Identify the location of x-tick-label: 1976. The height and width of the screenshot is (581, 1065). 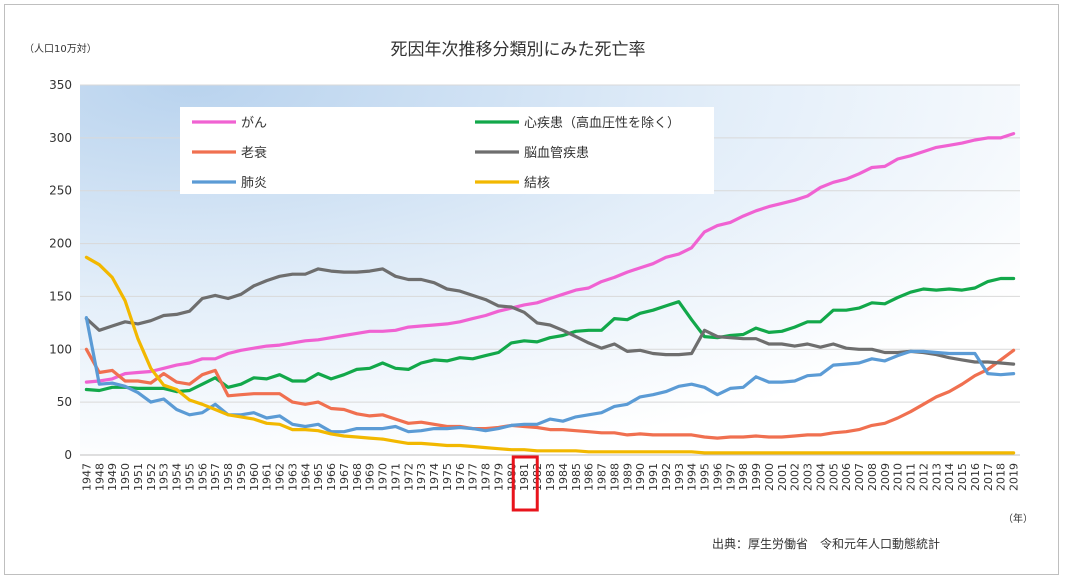
(460, 477).